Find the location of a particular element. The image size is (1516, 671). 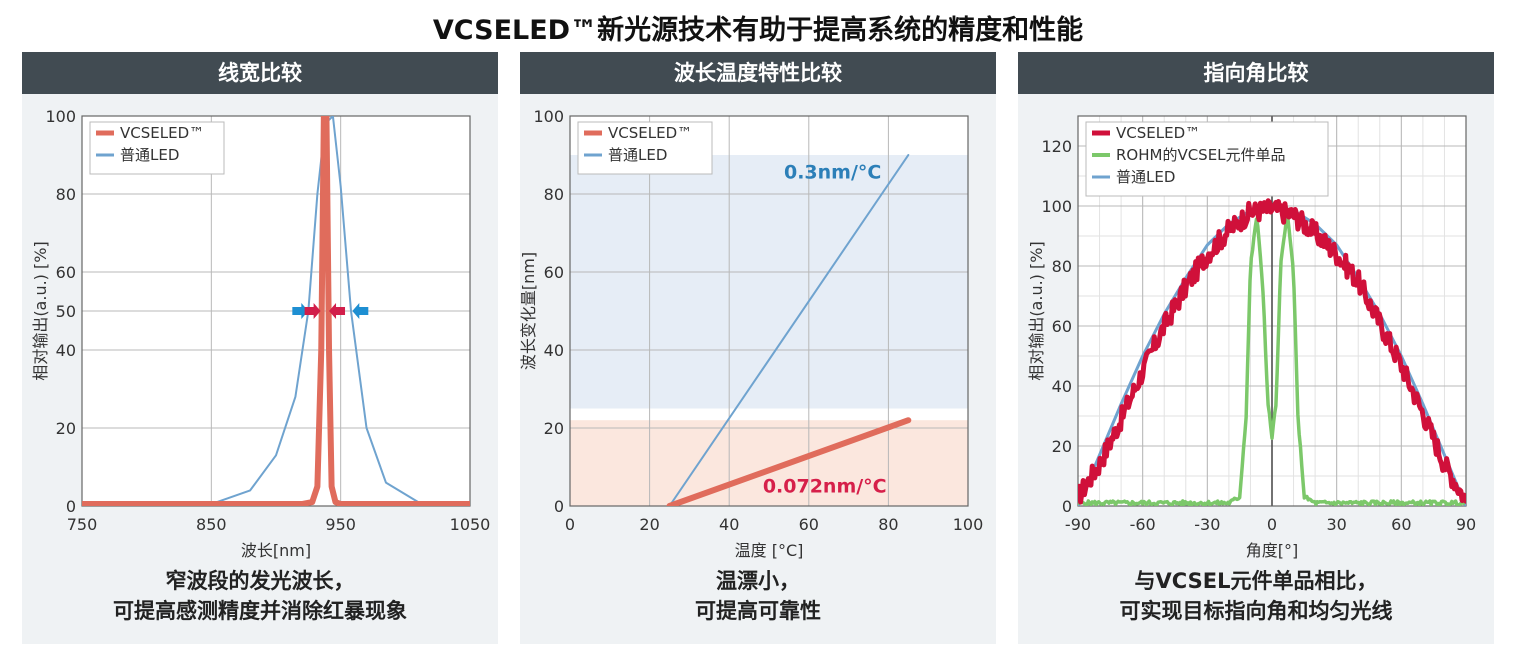

x-tick-label: 100 is located at coordinates (968, 524).